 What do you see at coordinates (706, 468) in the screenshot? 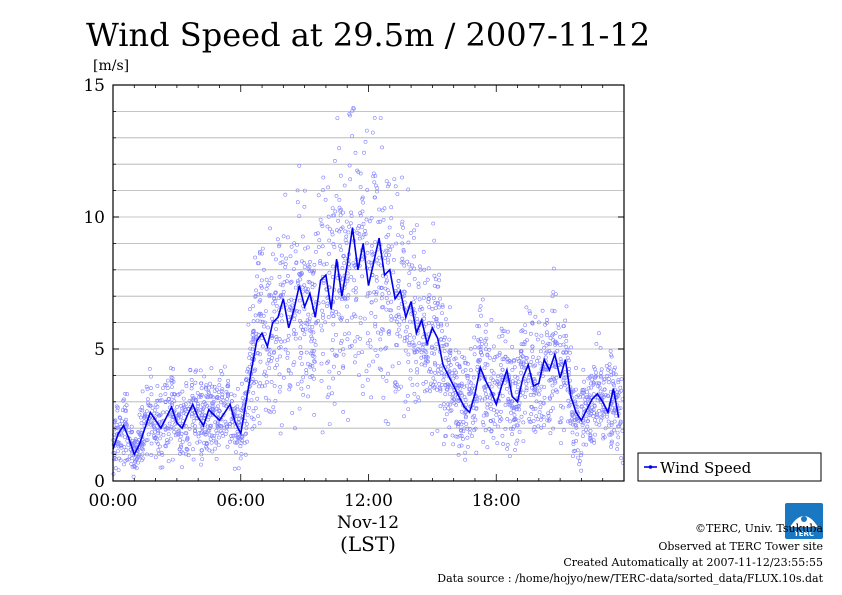
I see `legend-label: Wind Speed` at bounding box center [706, 468].